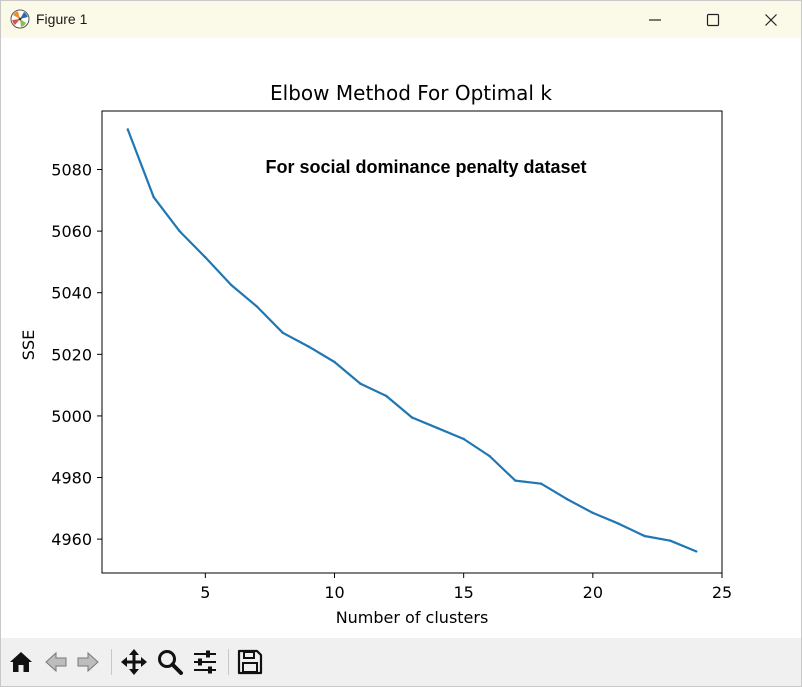 This screenshot has height=687, width=802. What do you see at coordinates (71, 231) in the screenshot?
I see `y-tick-label: 5060` at bounding box center [71, 231].